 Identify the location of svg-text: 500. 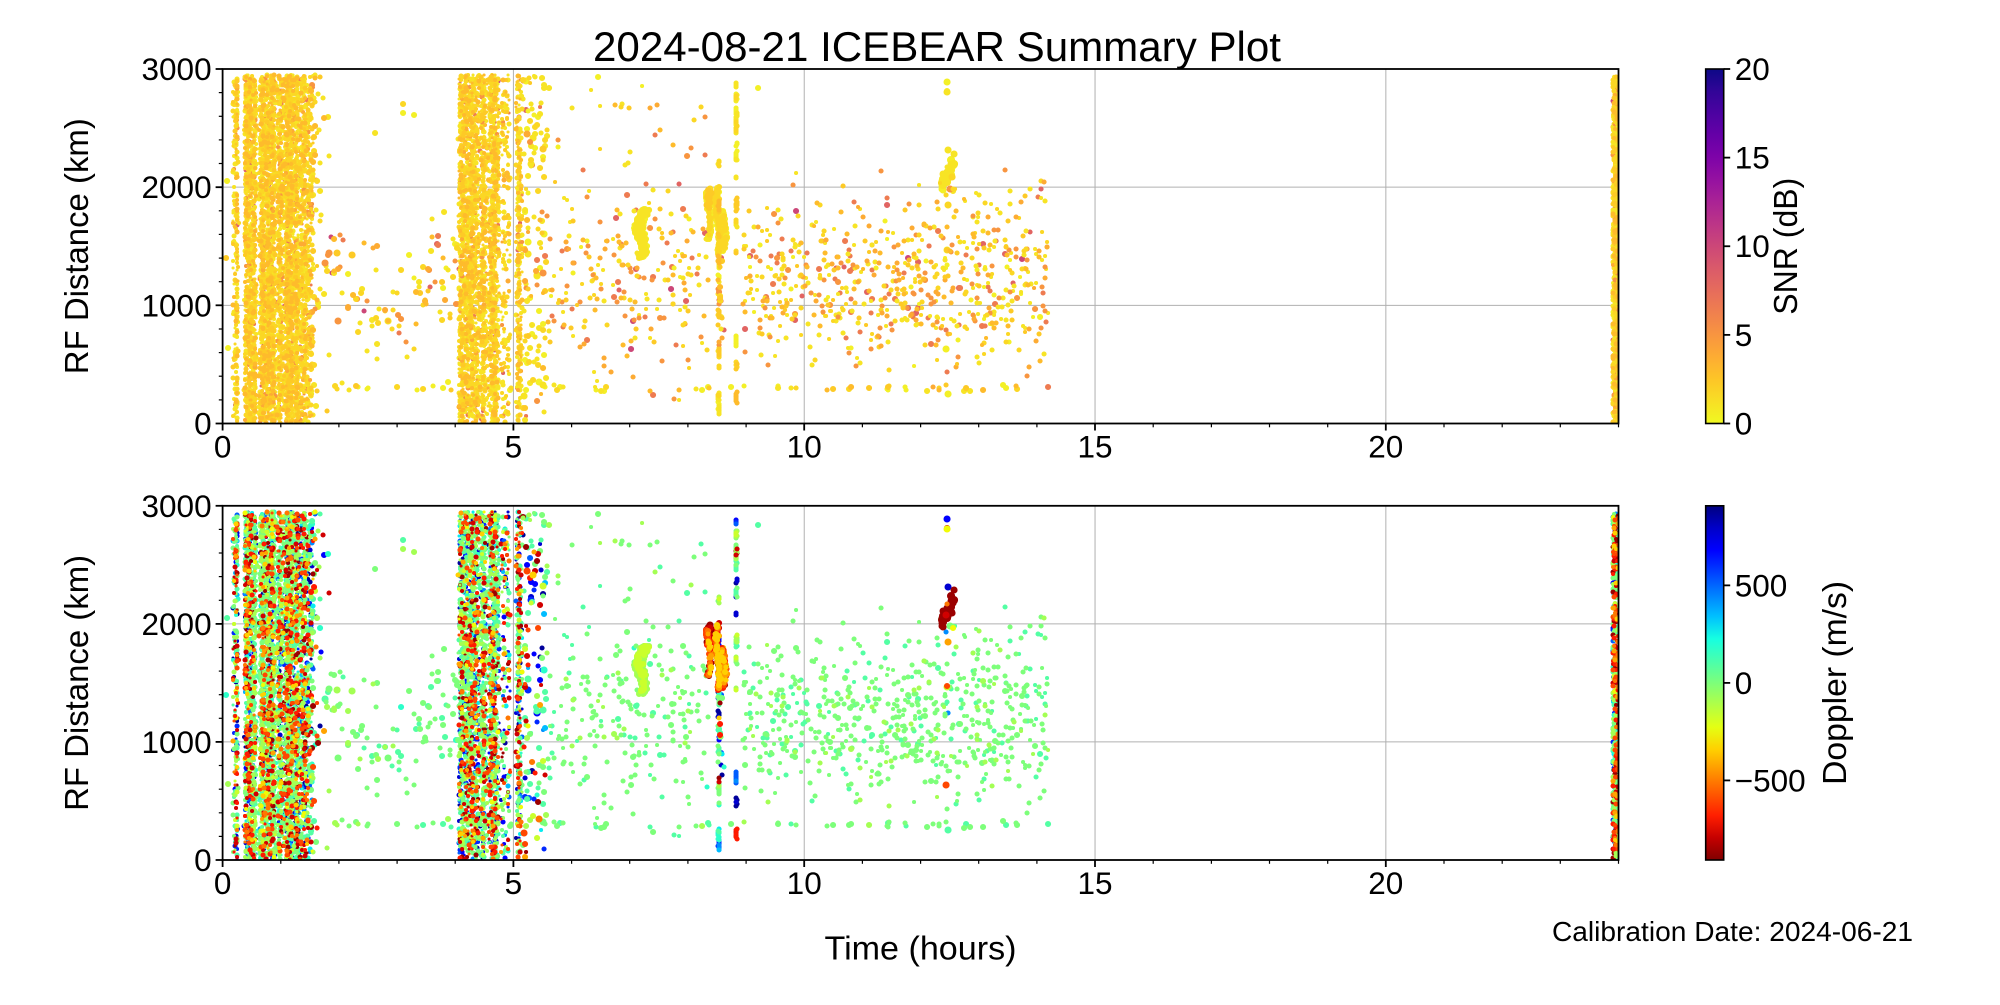
(1761, 585).